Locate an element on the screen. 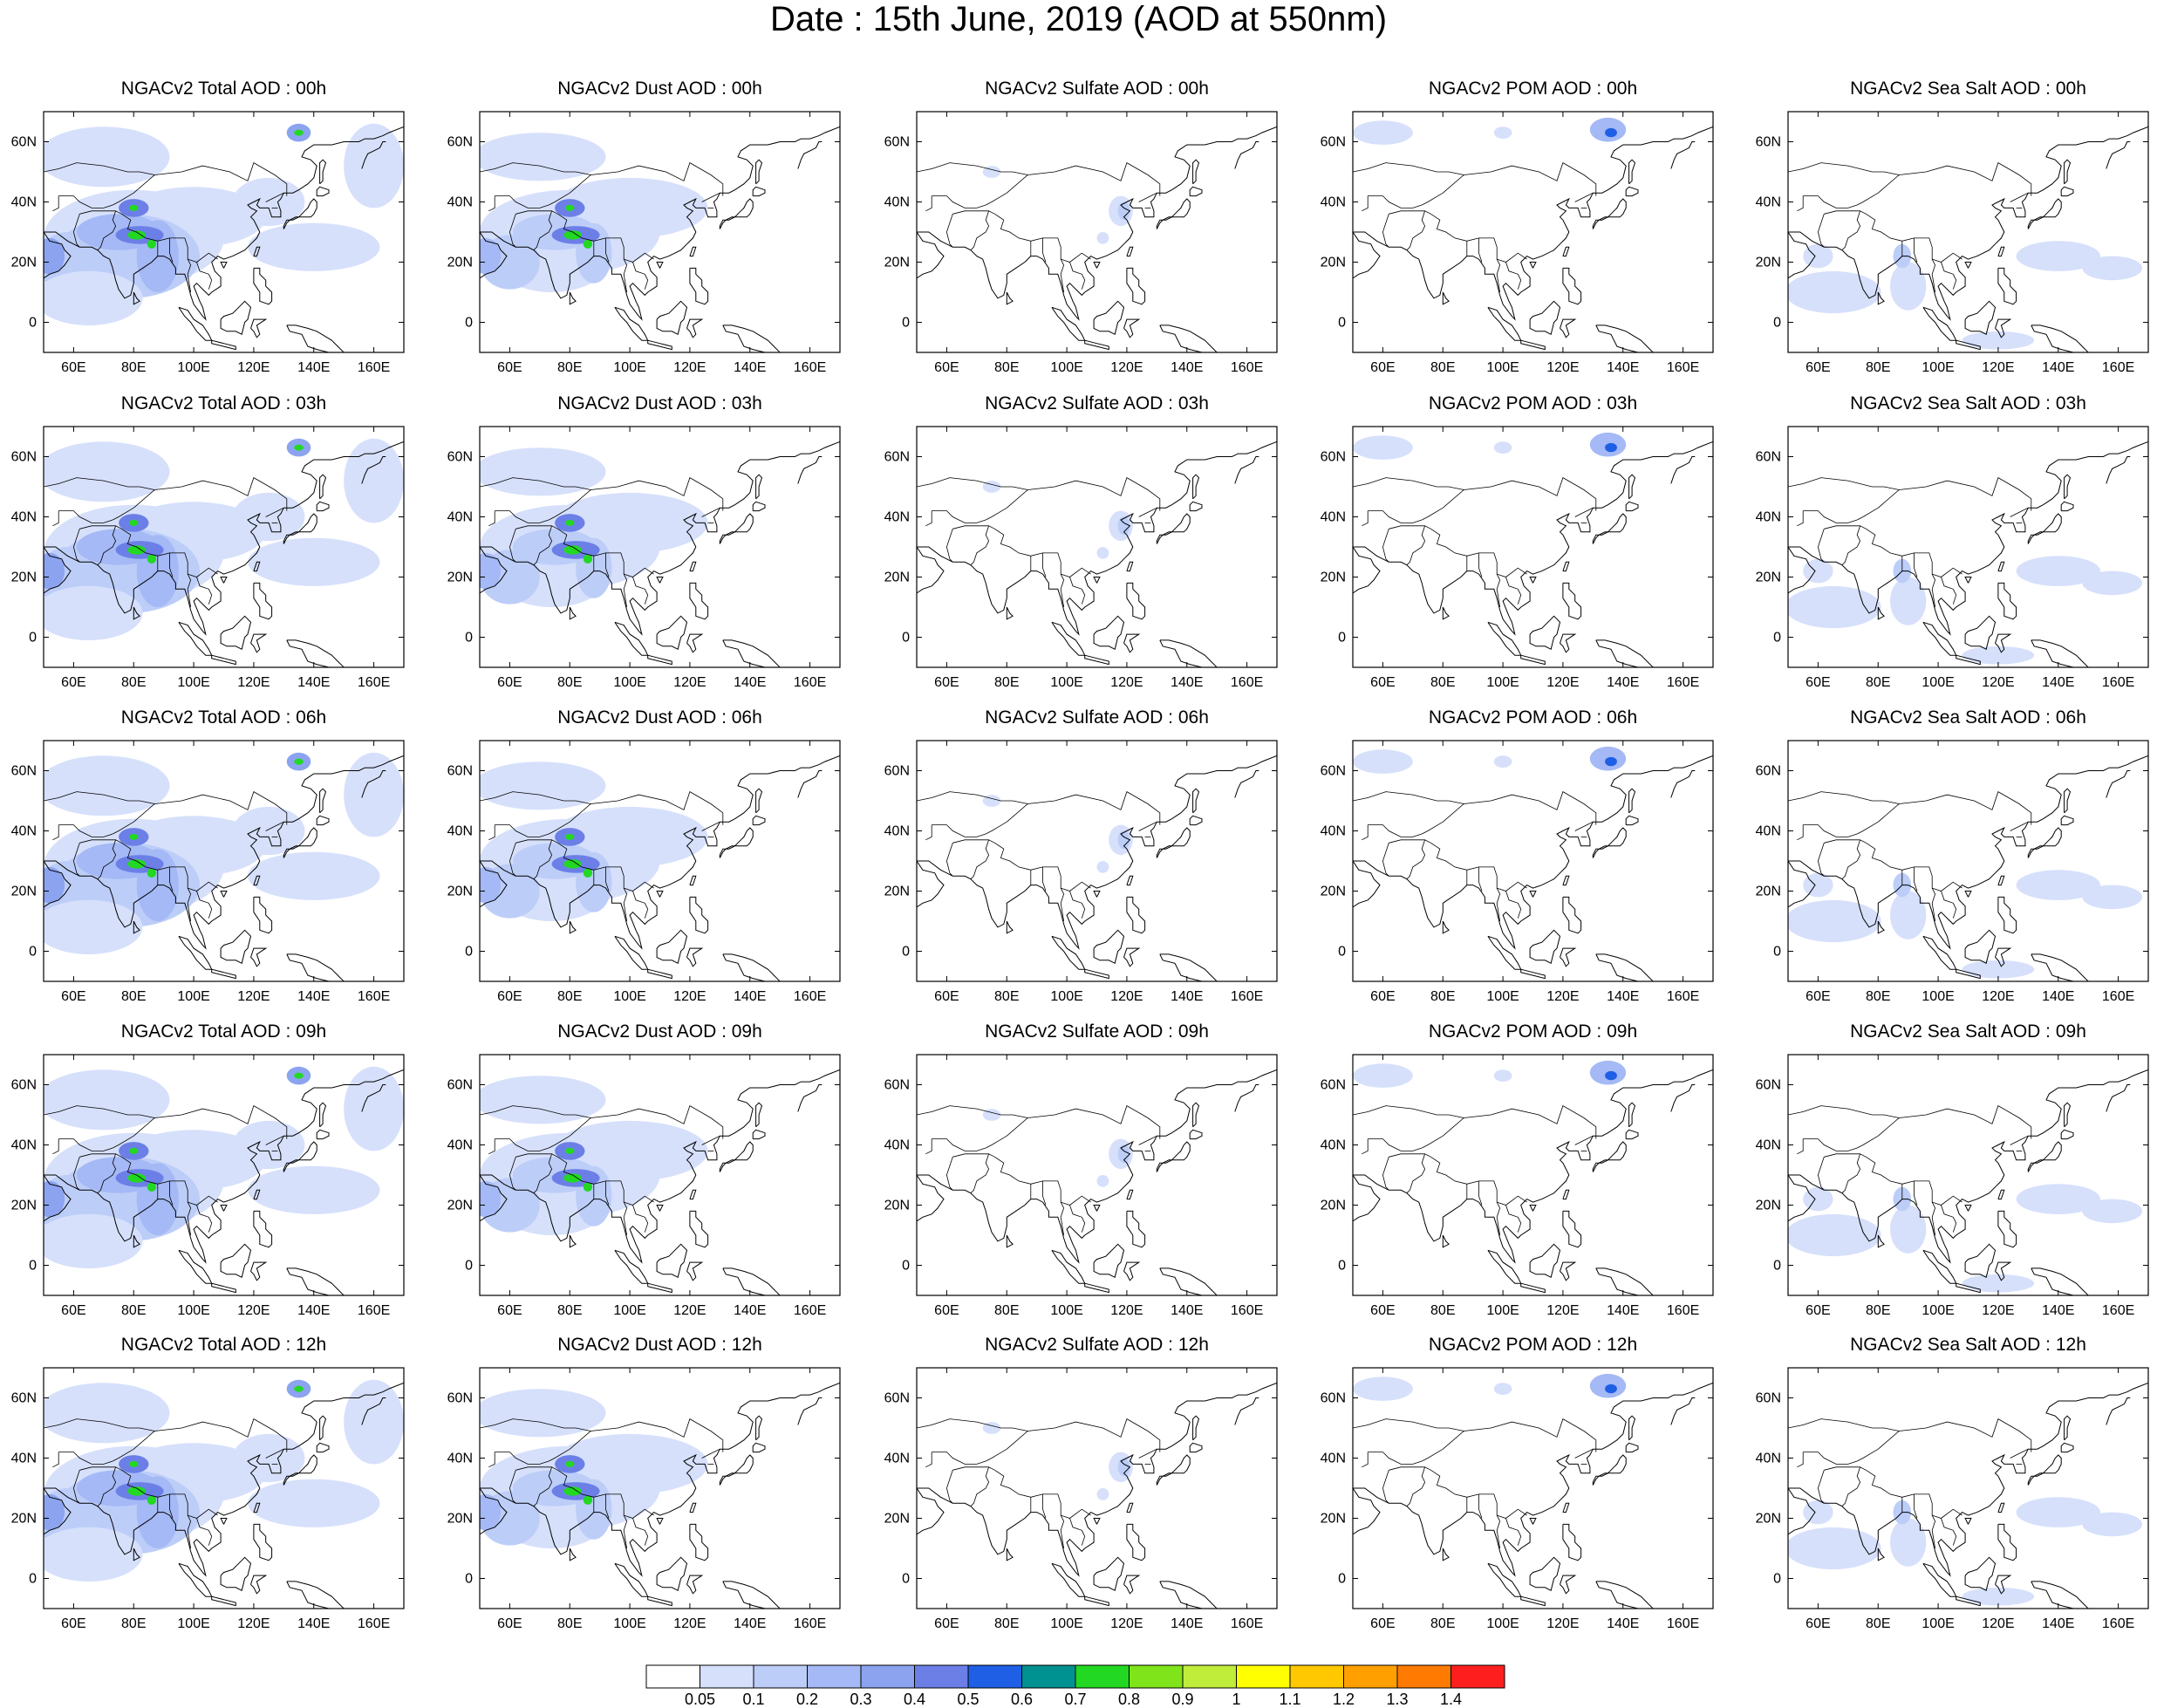 The height and width of the screenshot is (1708, 2157). map-frame is located at coordinates (1968, 861).